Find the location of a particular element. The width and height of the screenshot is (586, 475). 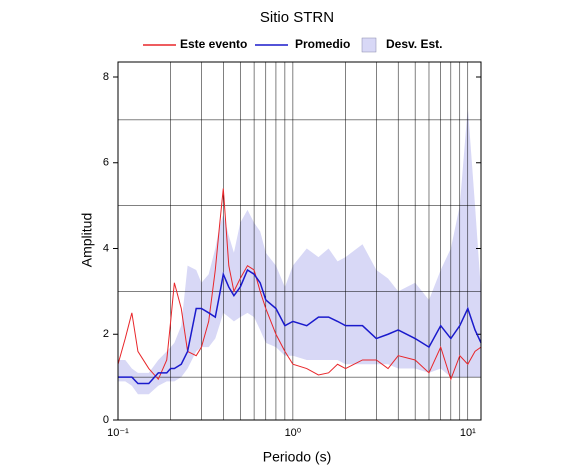

y-tick-label: 8 is located at coordinates (106, 77).